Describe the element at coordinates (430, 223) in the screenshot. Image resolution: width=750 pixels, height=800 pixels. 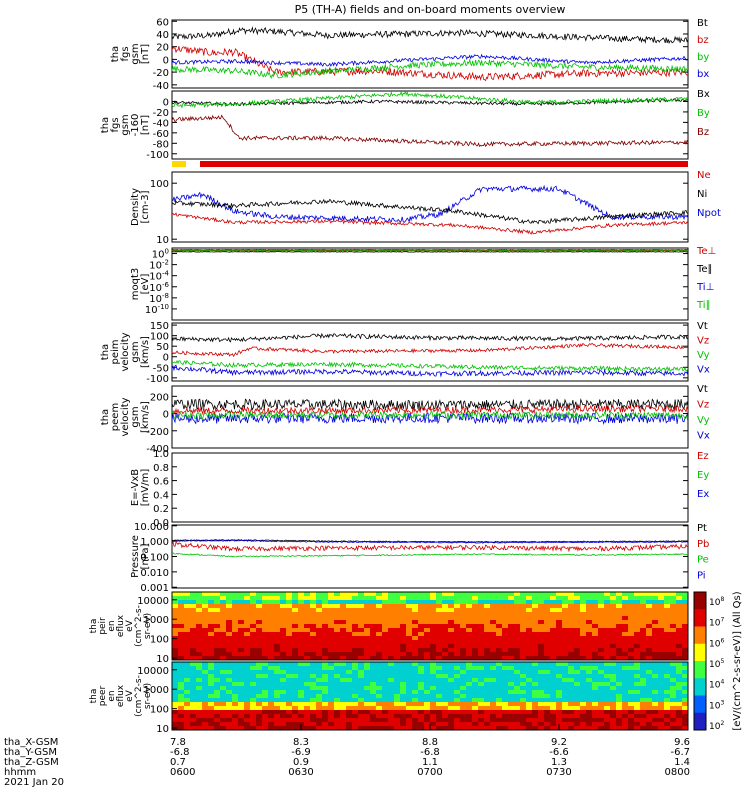
I see `series-Ne` at that location.